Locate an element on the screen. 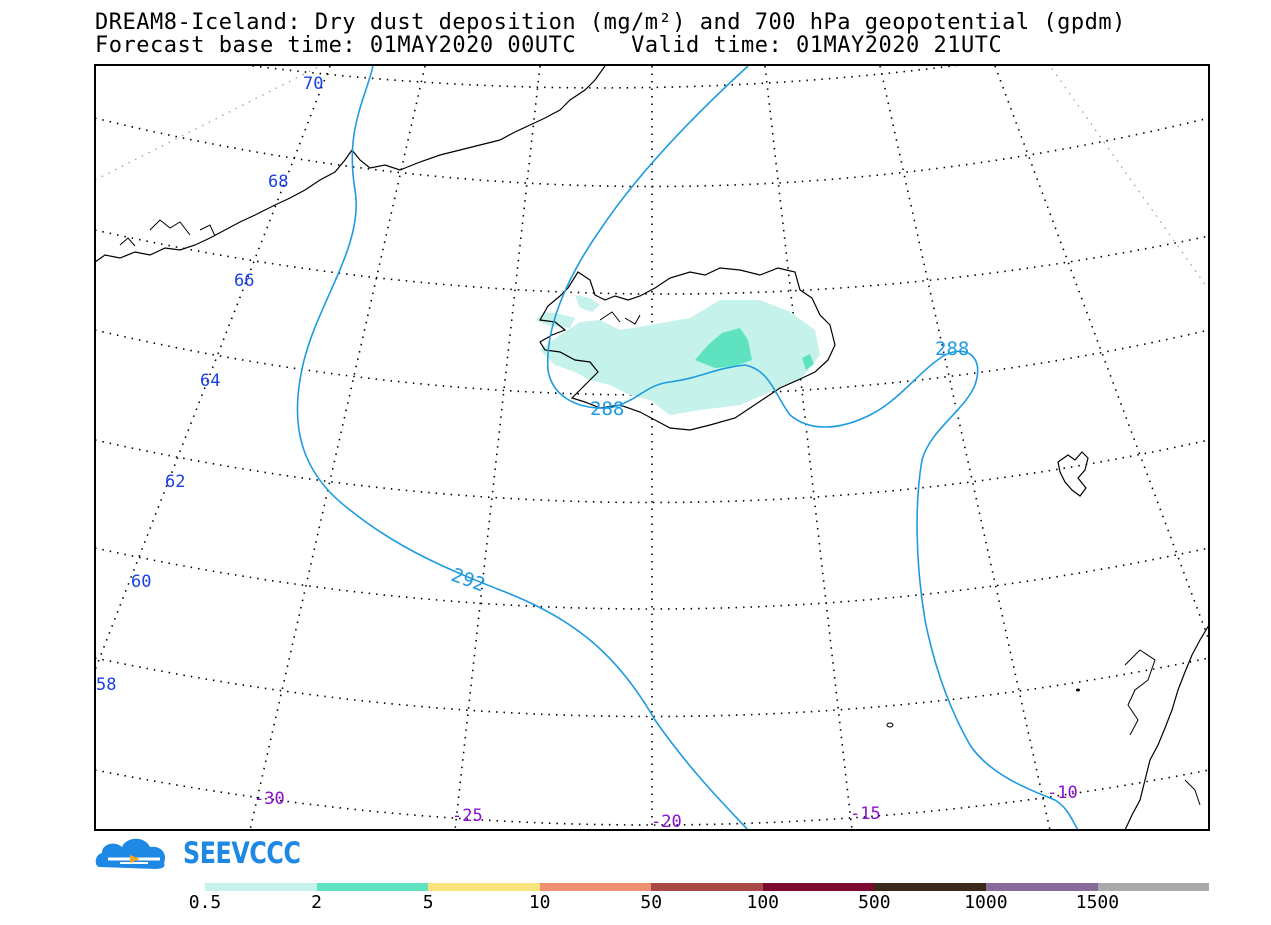 This screenshot has width=1271, height=925. lon-label-15: -15 is located at coordinates (865, 814).